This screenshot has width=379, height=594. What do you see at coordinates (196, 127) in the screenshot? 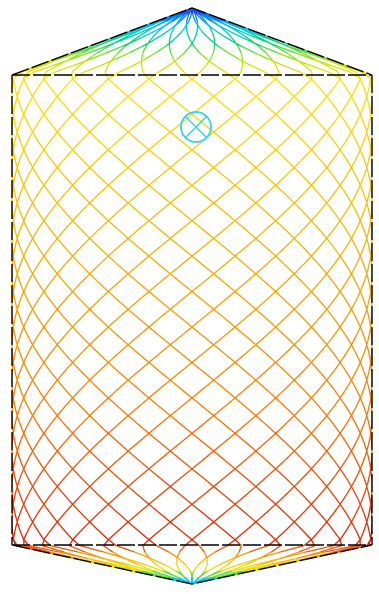
I see `node-marker-cross` at bounding box center [196, 127].